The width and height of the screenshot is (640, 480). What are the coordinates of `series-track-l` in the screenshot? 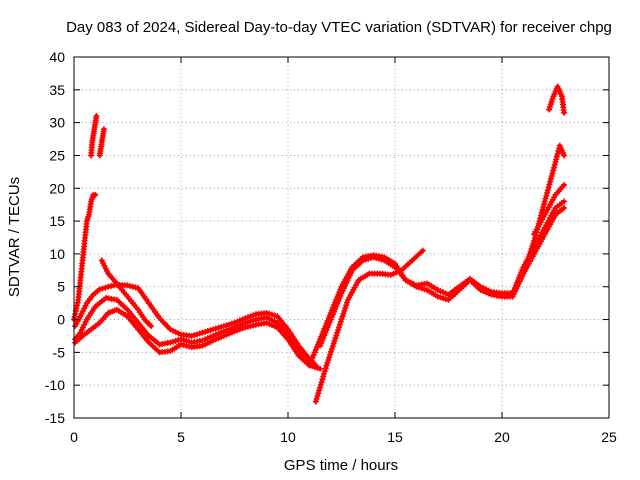 It's located at (549, 209).